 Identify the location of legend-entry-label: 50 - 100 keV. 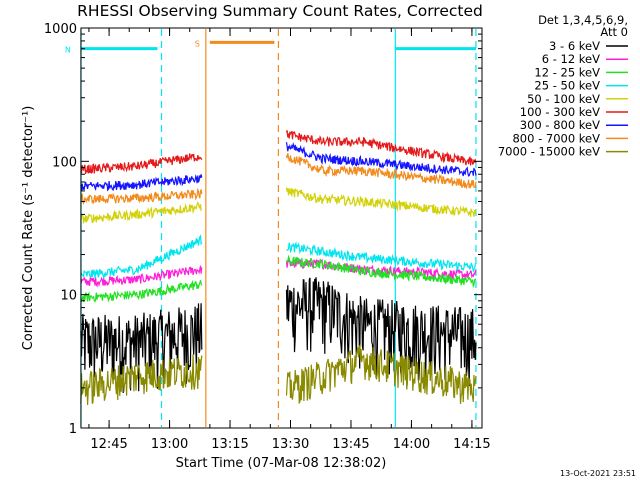
(563, 99).